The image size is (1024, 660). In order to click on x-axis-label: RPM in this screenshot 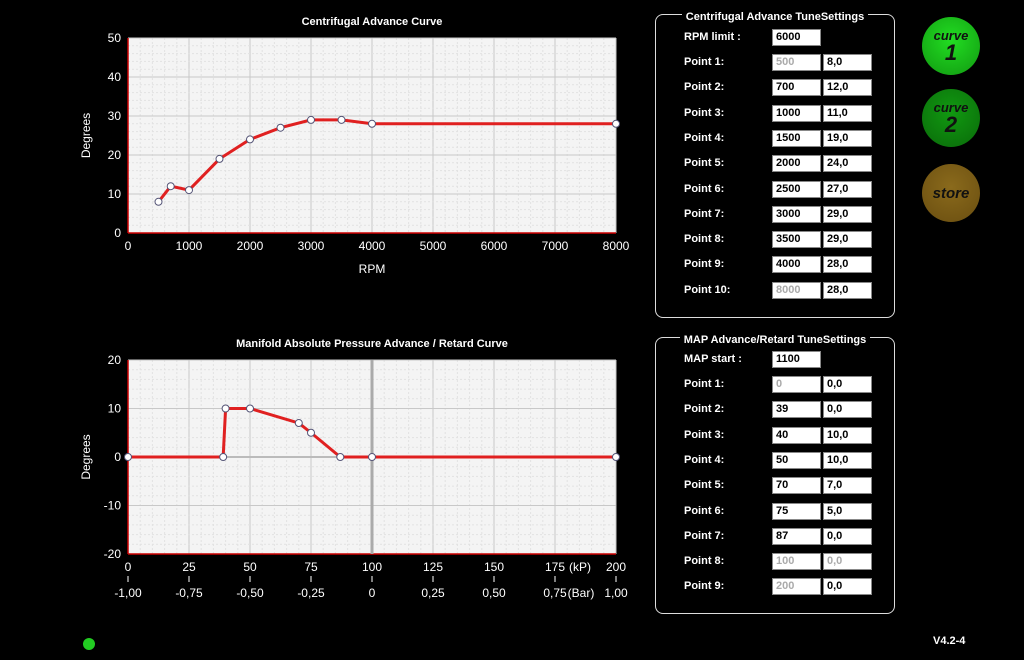, I will do `click(372, 269)`.